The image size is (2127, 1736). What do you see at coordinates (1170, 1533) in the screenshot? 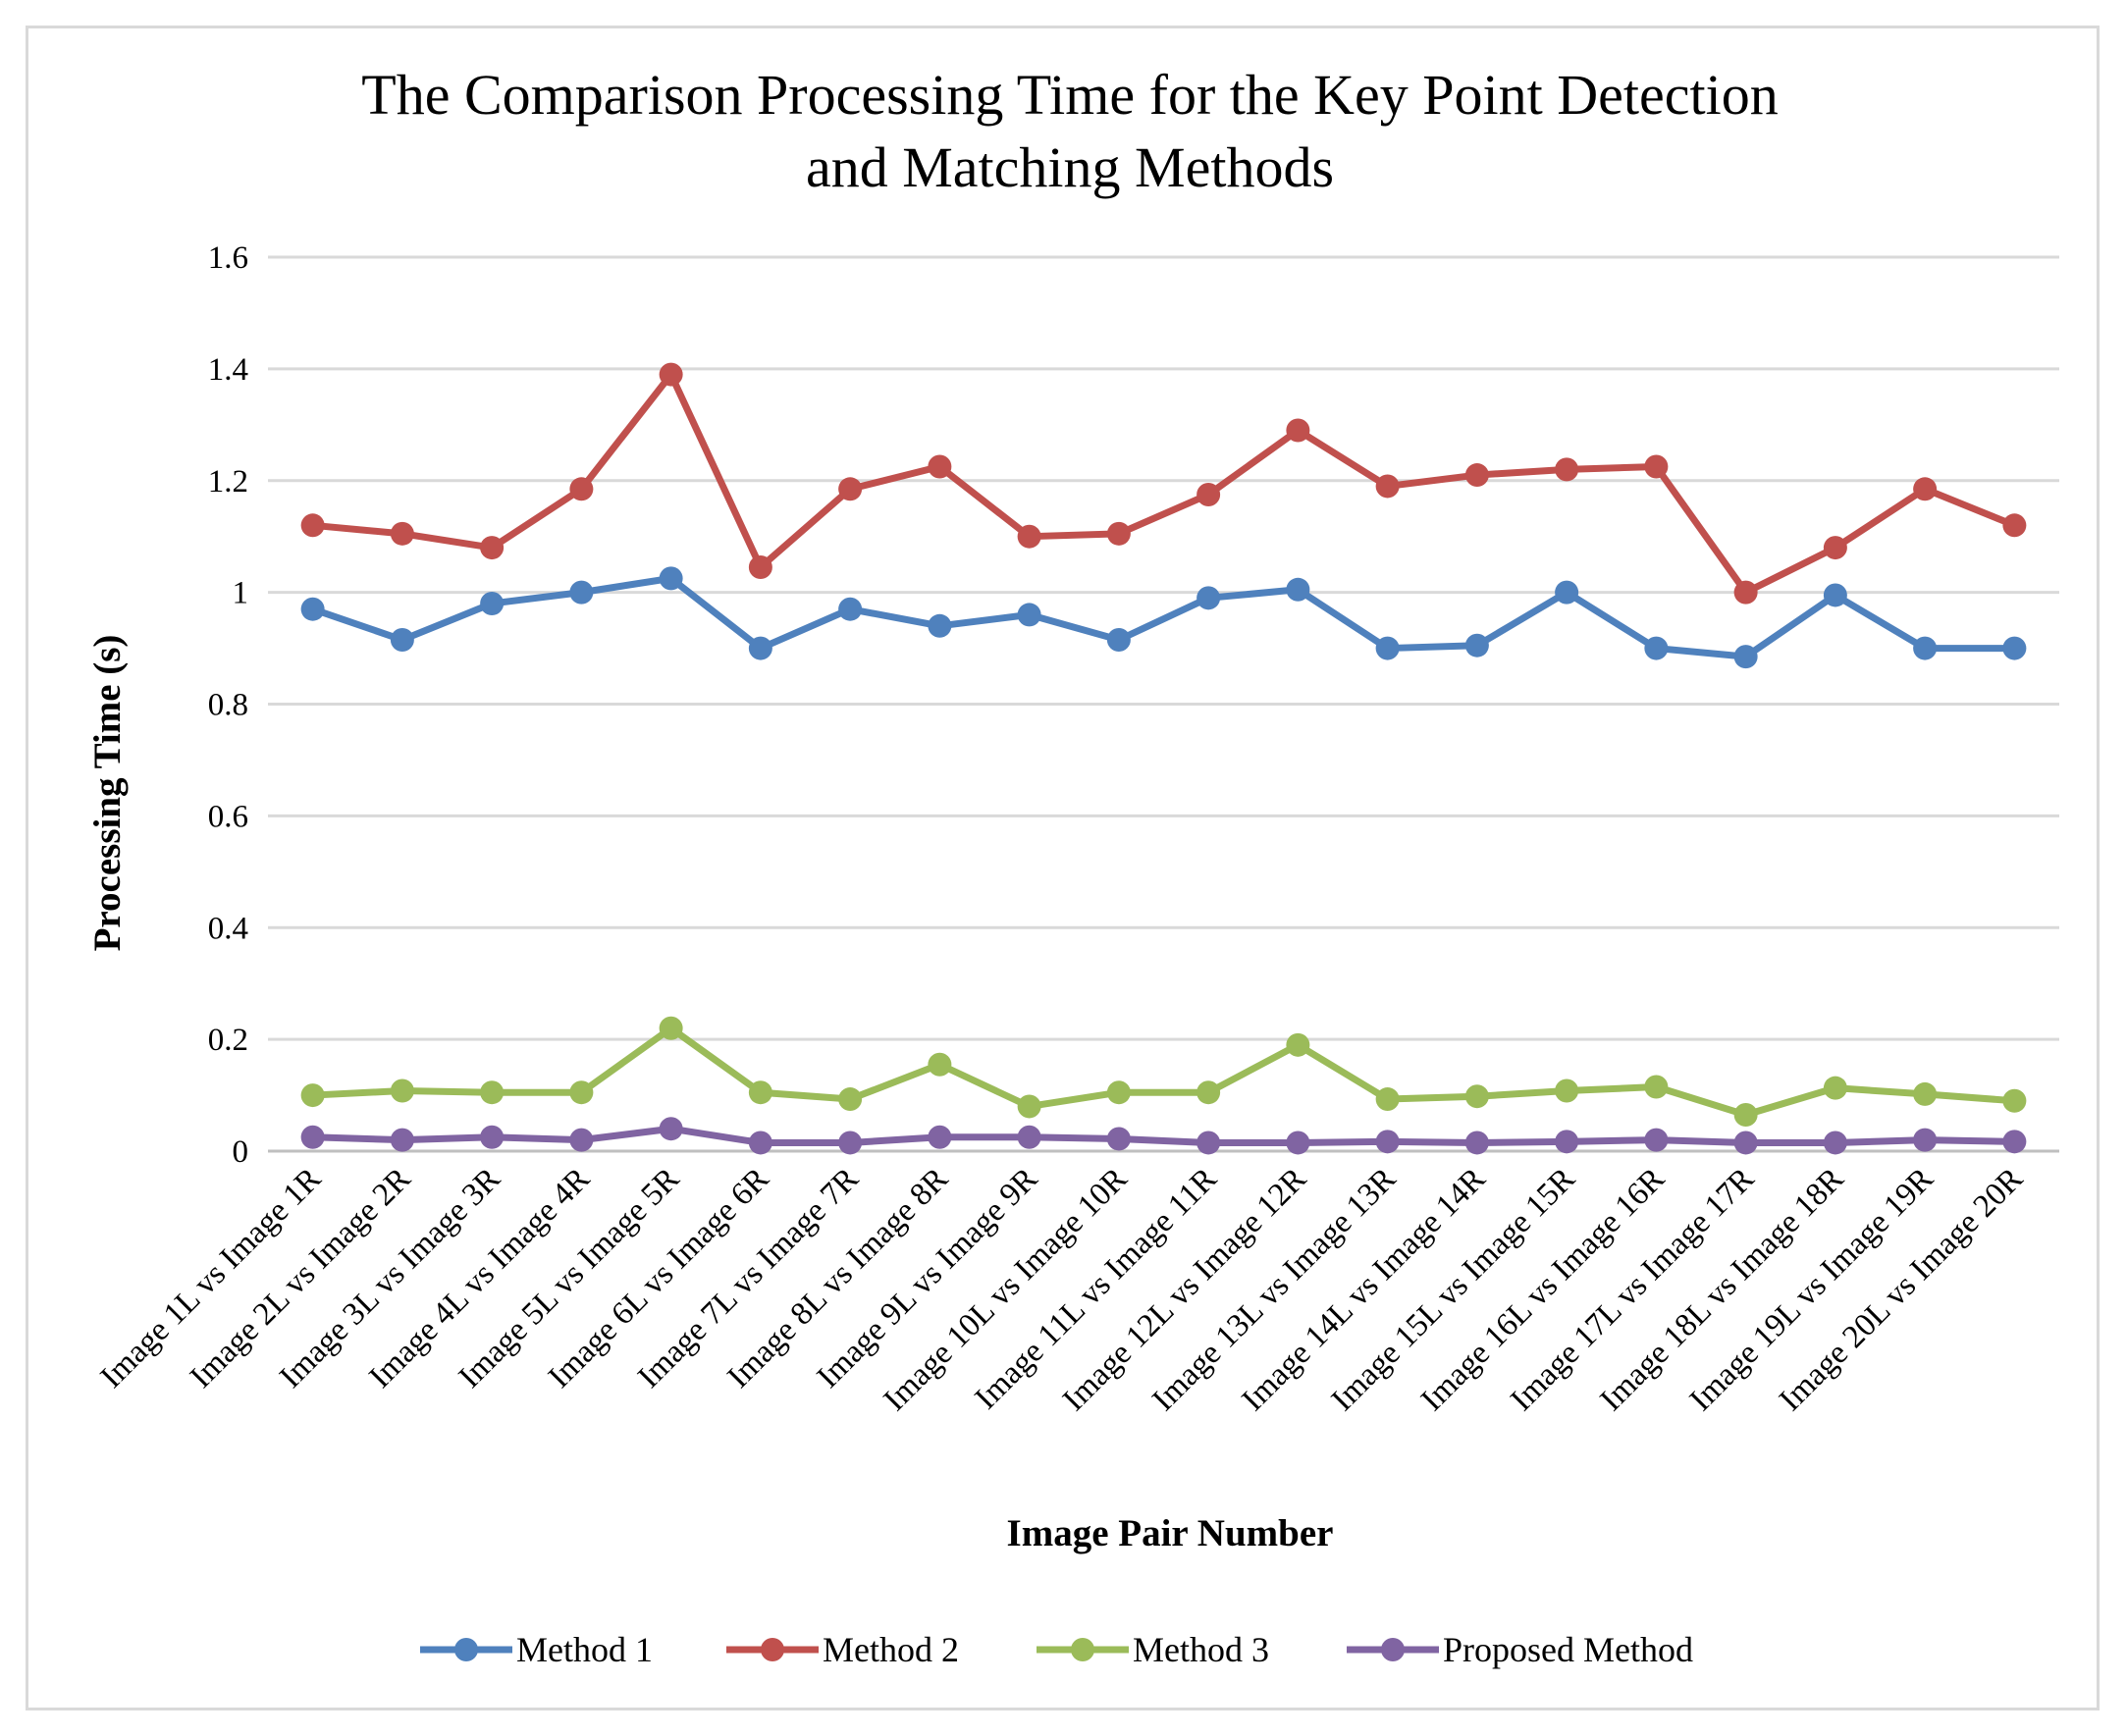
I see `x-axis-title: Image Pair Number` at bounding box center [1170, 1533].